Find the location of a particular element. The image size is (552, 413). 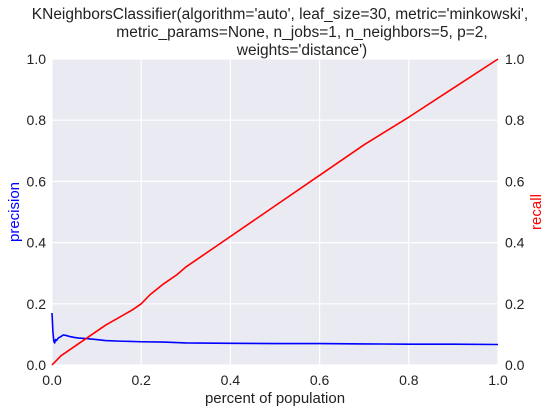

x-tick-label-1: 0.2 is located at coordinates (141, 380).